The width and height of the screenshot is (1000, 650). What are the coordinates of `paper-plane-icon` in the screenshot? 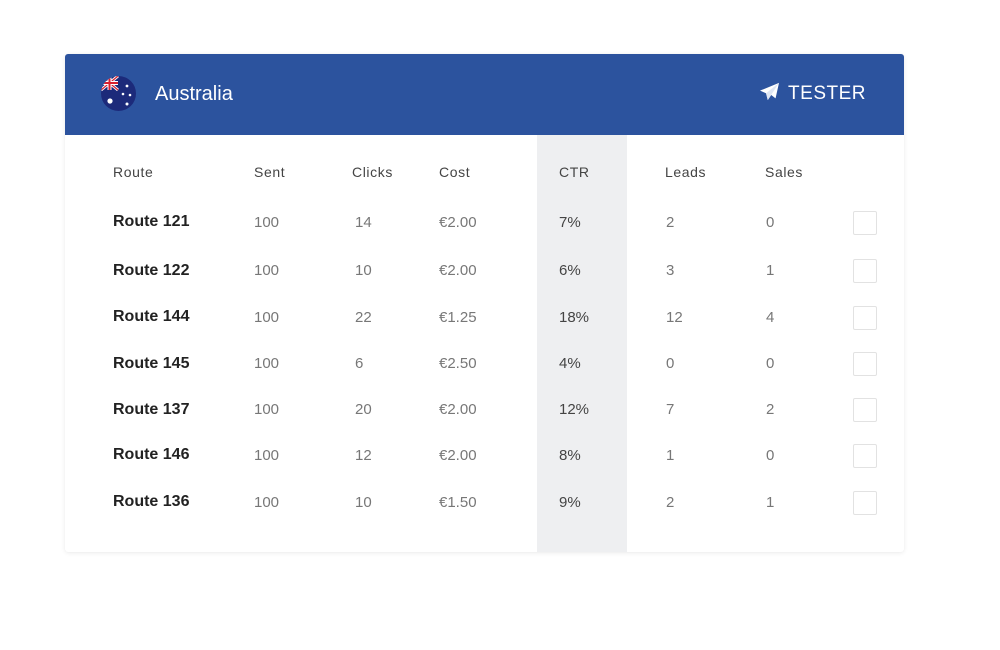 It's located at (773, 94).